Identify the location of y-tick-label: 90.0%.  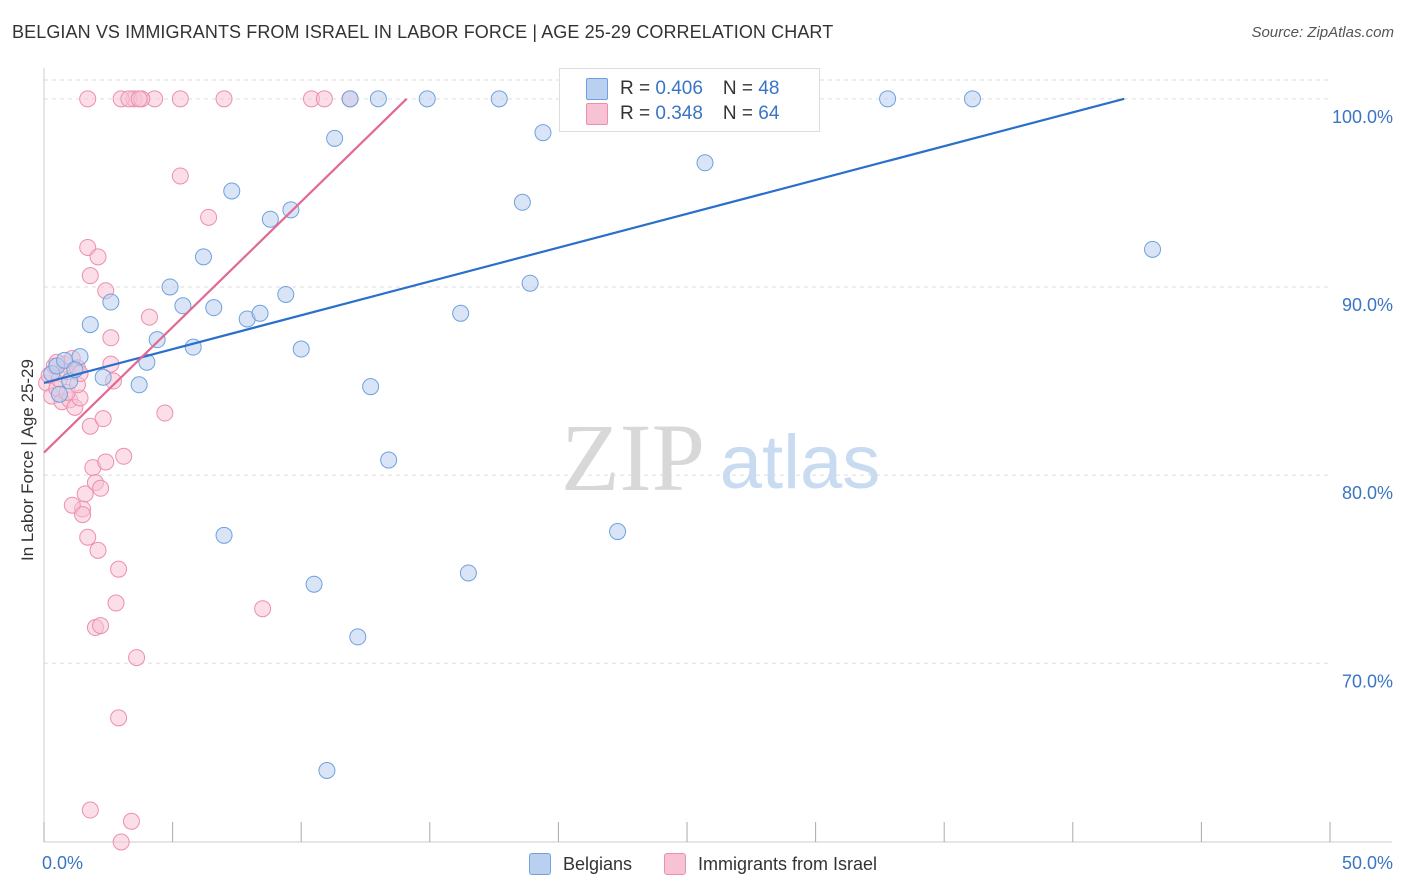
(1367, 305).